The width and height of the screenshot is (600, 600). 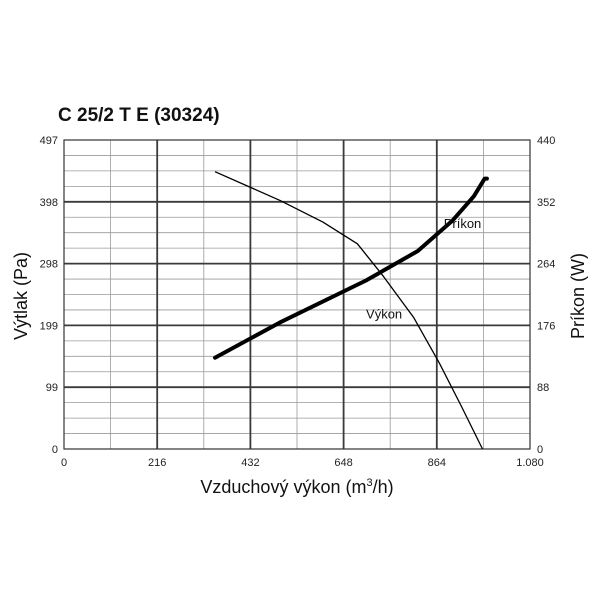 What do you see at coordinates (49, 295) in the screenshot?
I see `y-tick-labels: 0 99 199 298 398 497` at bounding box center [49, 295].